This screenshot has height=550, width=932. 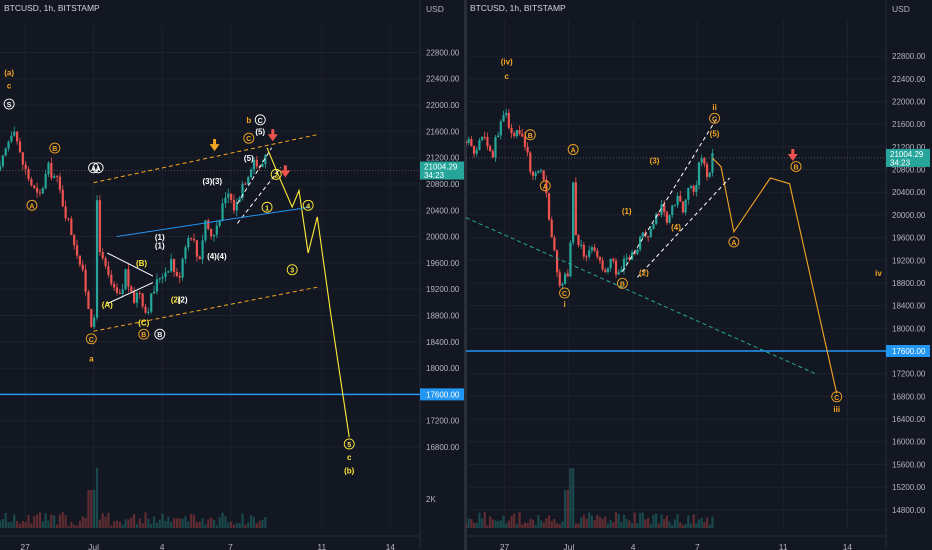 What do you see at coordinates (564, 304) in the screenshot?
I see `wave-label: i` at bounding box center [564, 304].